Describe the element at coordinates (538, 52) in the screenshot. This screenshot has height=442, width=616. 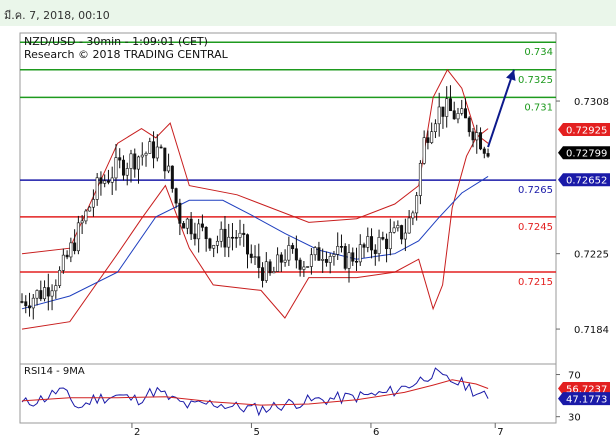
I see `level-label-0.734: 0.734` at that location.